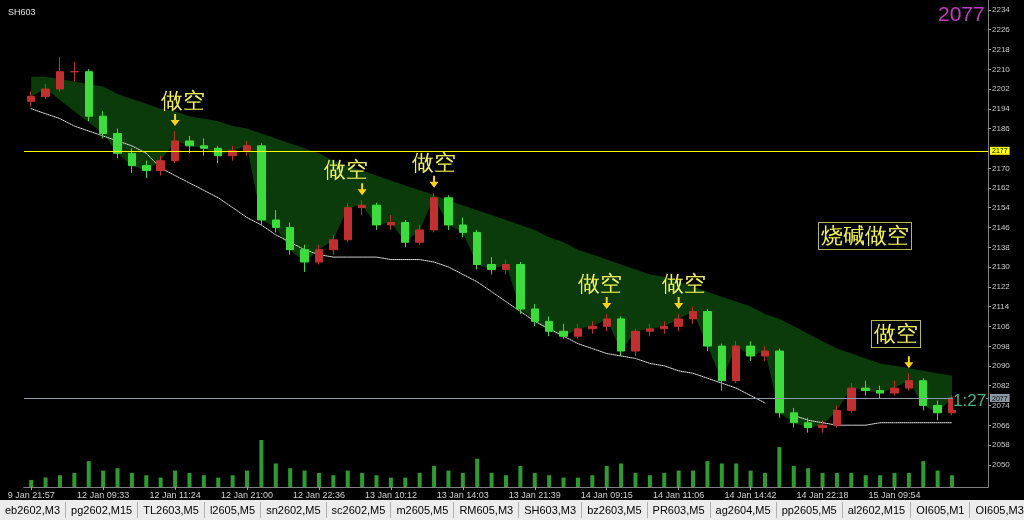 The height and width of the screenshot is (520, 1024). What do you see at coordinates (1001, 326) in the screenshot?
I see `y-tick-label: 2106` at bounding box center [1001, 326].